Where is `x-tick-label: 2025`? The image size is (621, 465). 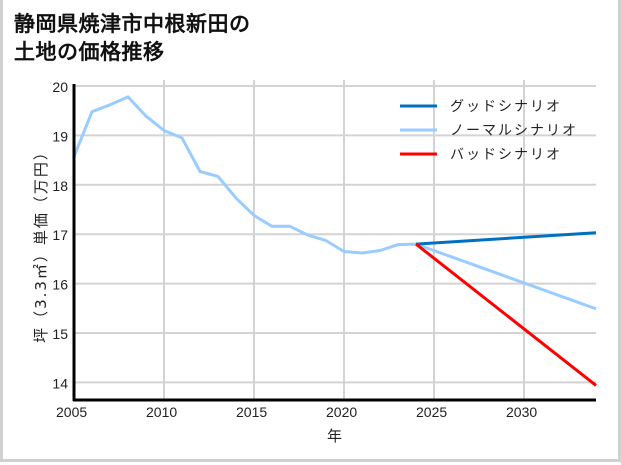 x-tick-label: 2025 is located at coordinates (431, 412).